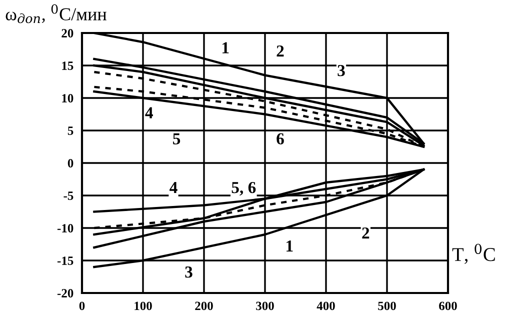  I want to click on y-tick-label: -15, so click(65, 260).